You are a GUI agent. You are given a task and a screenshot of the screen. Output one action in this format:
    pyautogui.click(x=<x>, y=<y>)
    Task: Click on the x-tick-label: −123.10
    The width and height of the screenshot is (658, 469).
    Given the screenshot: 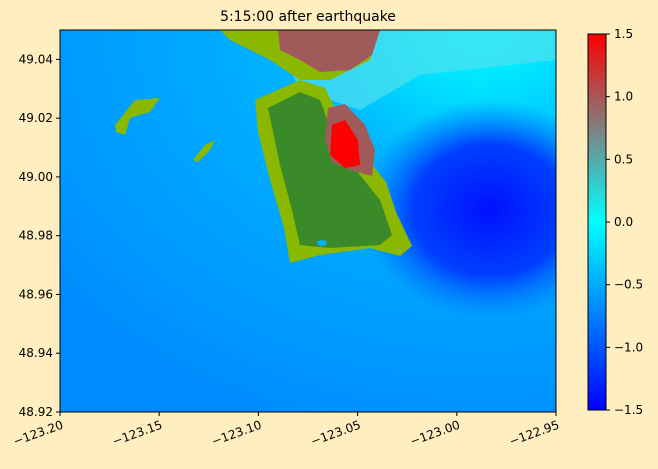 What is the action you would take?
    pyautogui.click(x=237, y=433)
    